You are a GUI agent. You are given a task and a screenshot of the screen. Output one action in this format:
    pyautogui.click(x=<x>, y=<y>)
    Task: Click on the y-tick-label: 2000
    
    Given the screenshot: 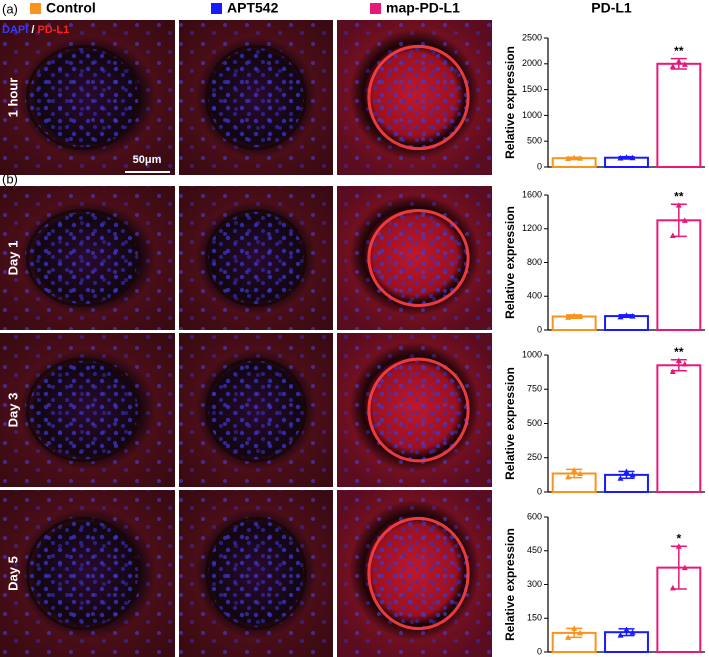 What is the action you would take?
    pyautogui.click(x=532, y=63)
    